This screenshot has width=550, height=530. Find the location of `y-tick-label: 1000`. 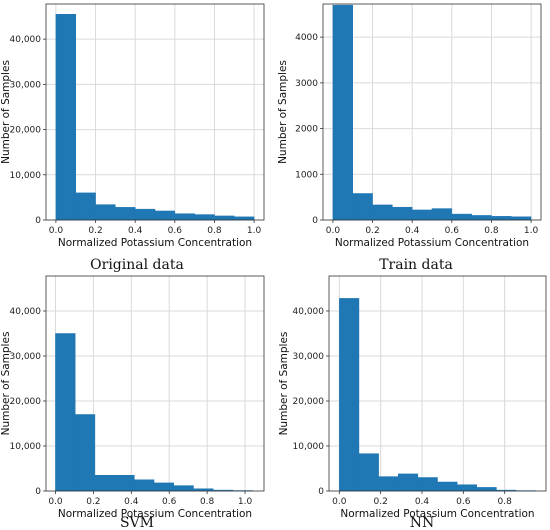

y-tick-label: 1000 is located at coordinates (306, 175).